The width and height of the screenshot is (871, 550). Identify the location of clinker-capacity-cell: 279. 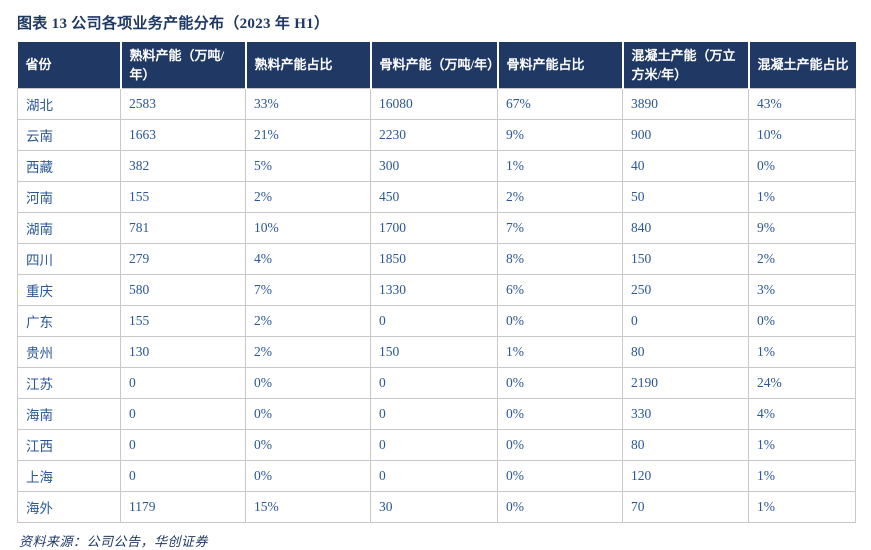
(183, 259).